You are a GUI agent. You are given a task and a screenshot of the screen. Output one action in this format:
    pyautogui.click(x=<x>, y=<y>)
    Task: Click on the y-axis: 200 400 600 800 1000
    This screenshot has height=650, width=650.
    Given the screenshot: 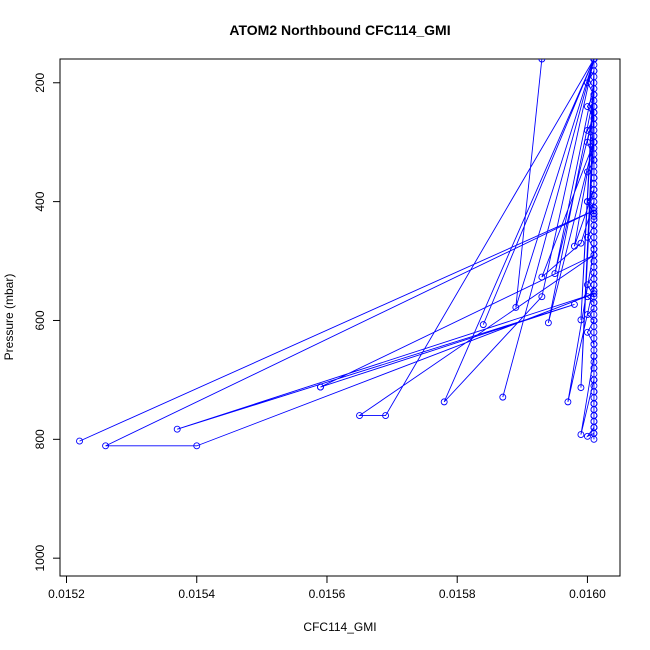 What is the action you would take?
    pyautogui.click(x=46, y=322)
    